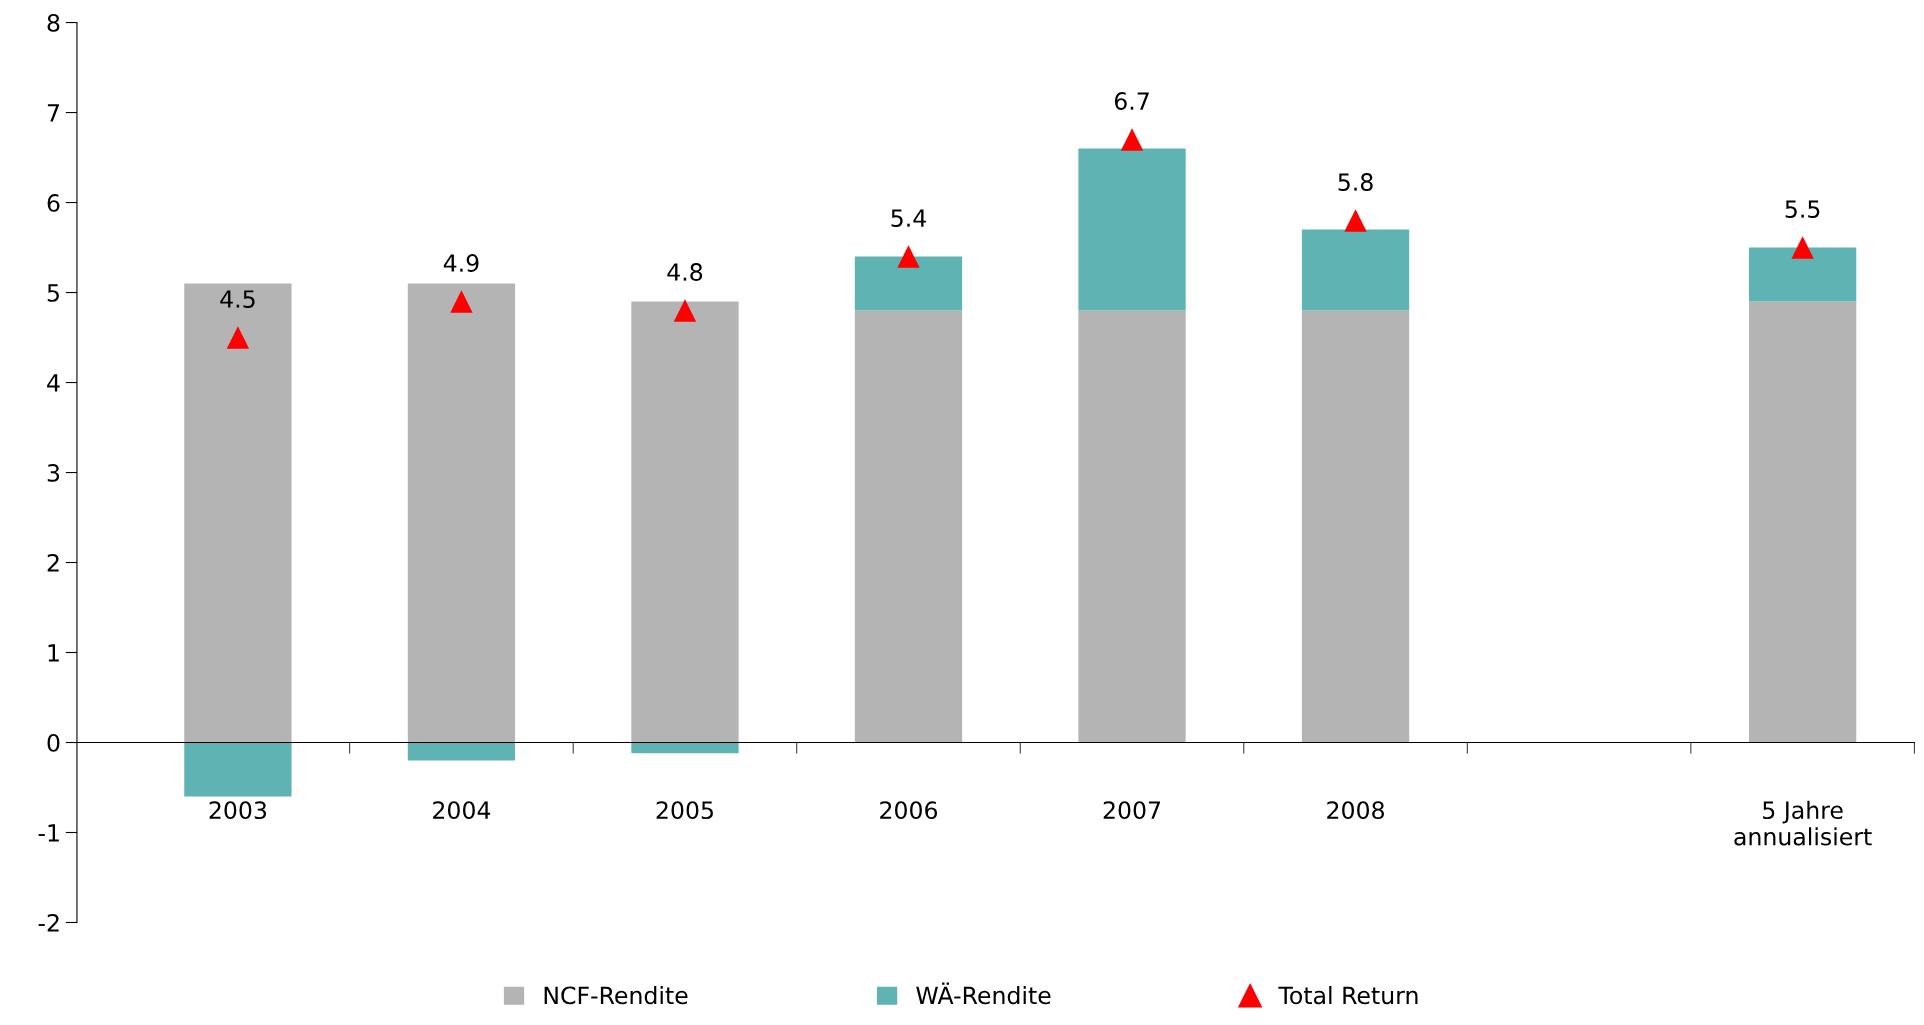 The width and height of the screenshot is (1924, 1025). What do you see at coordinates (908, 218) in the screenshot?
I see `data-label: 5.4` at bounding box center [908, 218].